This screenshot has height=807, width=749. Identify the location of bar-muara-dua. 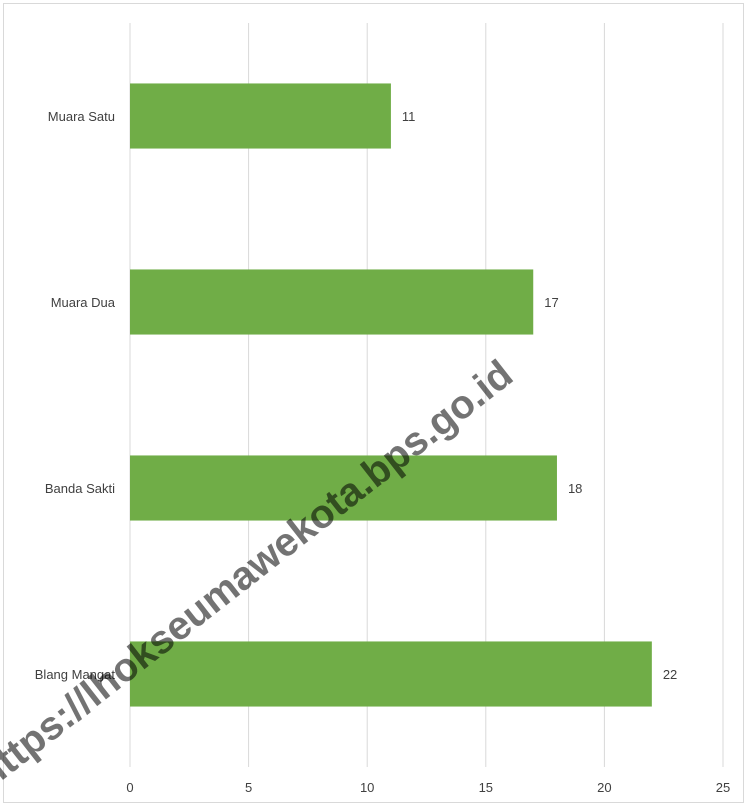
(332, 302).